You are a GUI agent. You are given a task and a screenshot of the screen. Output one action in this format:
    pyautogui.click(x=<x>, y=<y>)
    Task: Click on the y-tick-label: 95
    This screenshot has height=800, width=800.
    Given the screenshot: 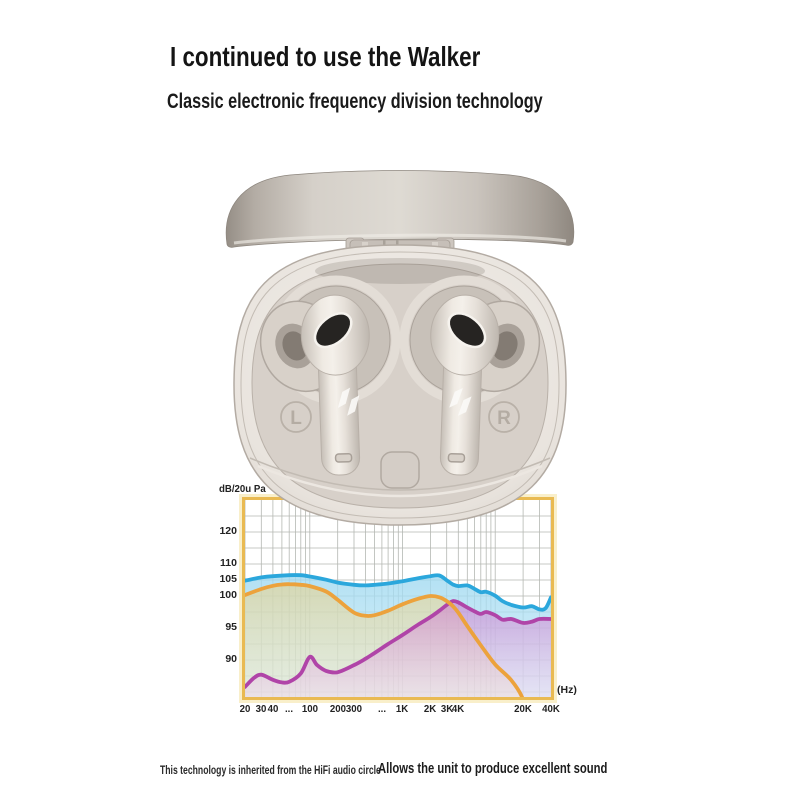 What is the action you would take?
    pyautogui.click(x=231, y=627)
    